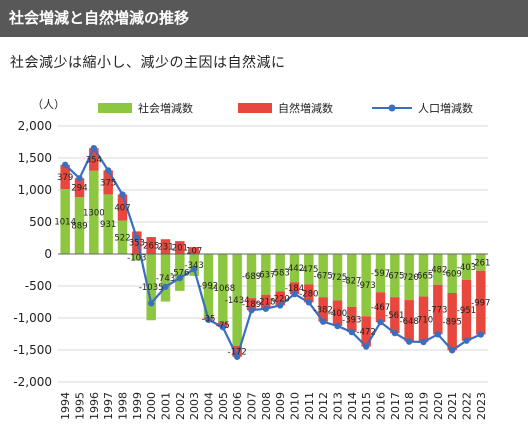  Describe the element at coordinates (280, 274) in the screenshot. I see `label-social-2009: -583` at that location.